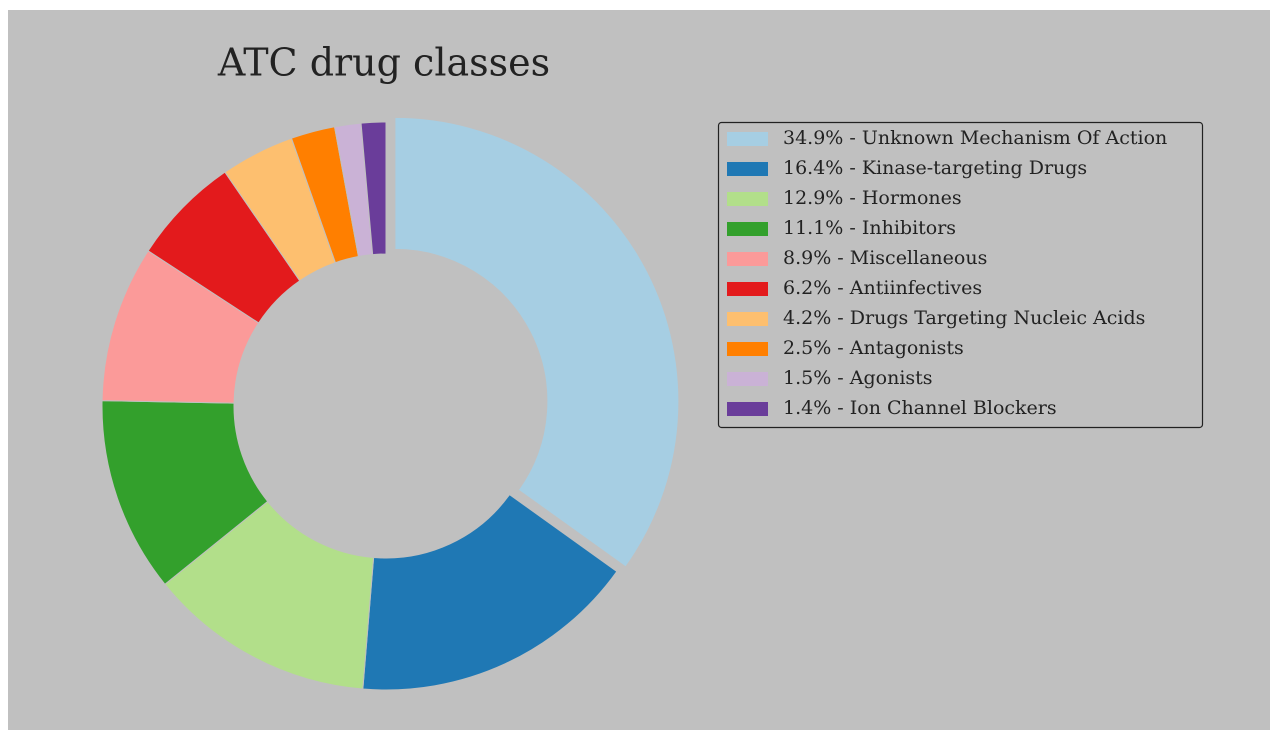  What do you see at coordinates (885, 258) in the screenshot?
I see `legend-label: 8.9% - Miscellaneous` at bounding box center [885, 258].